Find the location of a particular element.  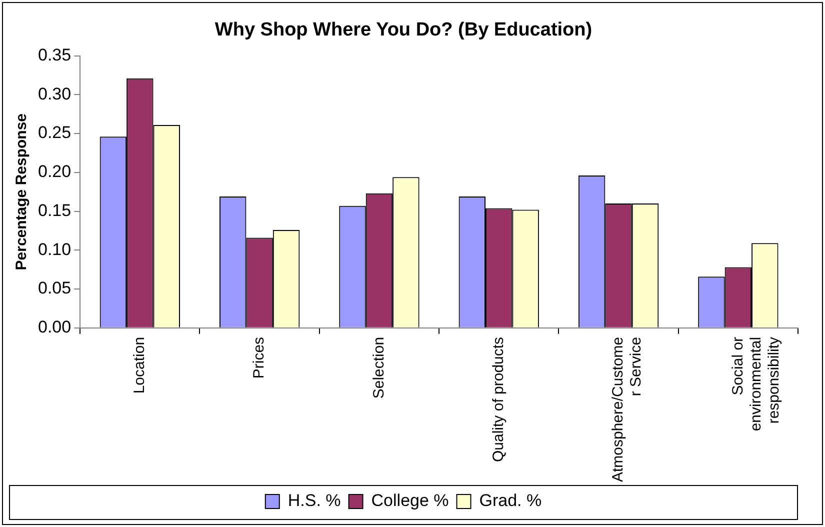

legend-label: H.S. % is located at coordinates (314, 500).